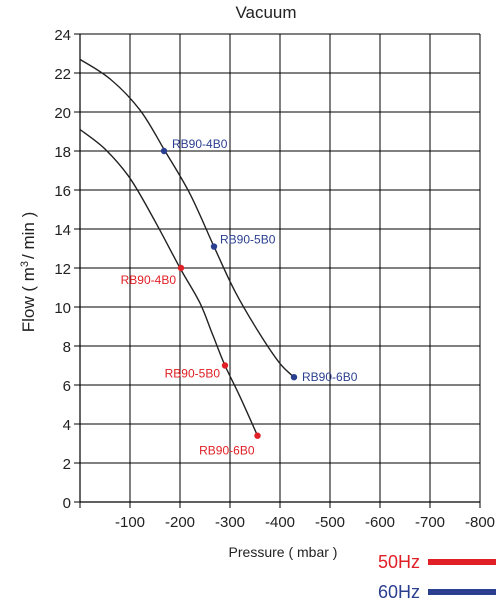 Image resolution: width=501 pixels, height=607 pixels. What do you see at coordinates (265, 12) in the screenshot?
I see `chart-title: Vacuum` at bounding box center [265, 12].